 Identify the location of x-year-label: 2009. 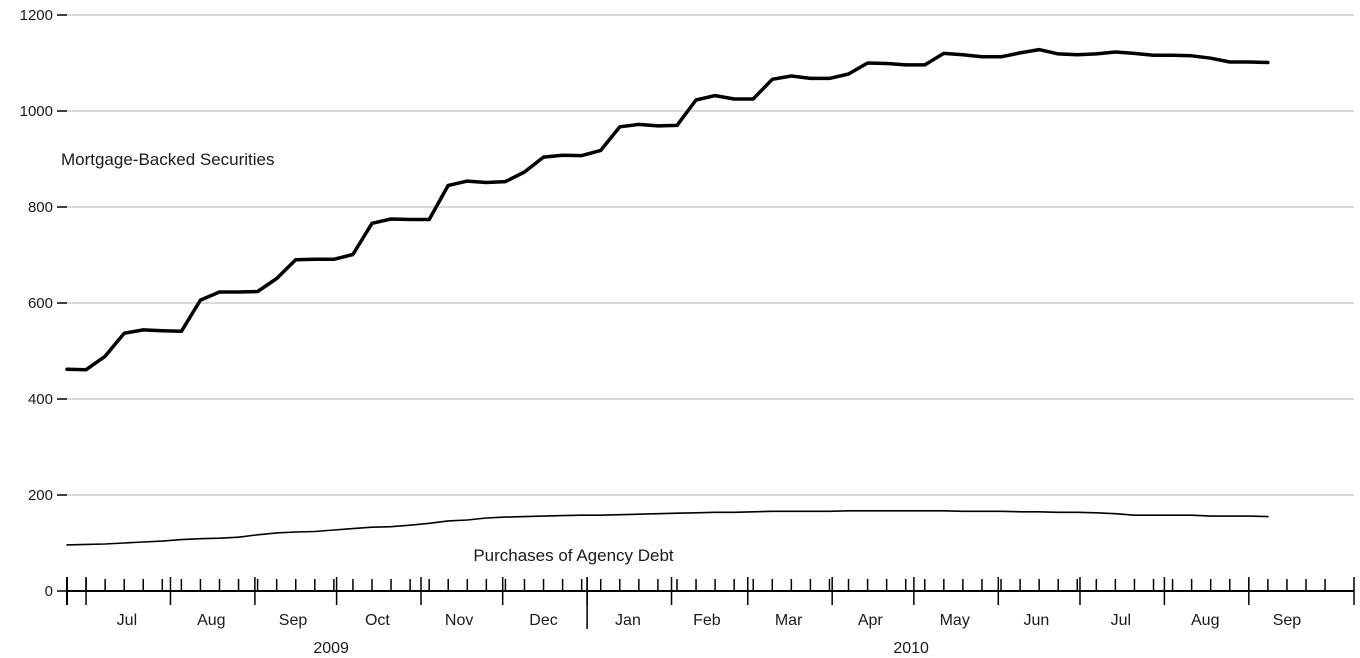
(331, 648).